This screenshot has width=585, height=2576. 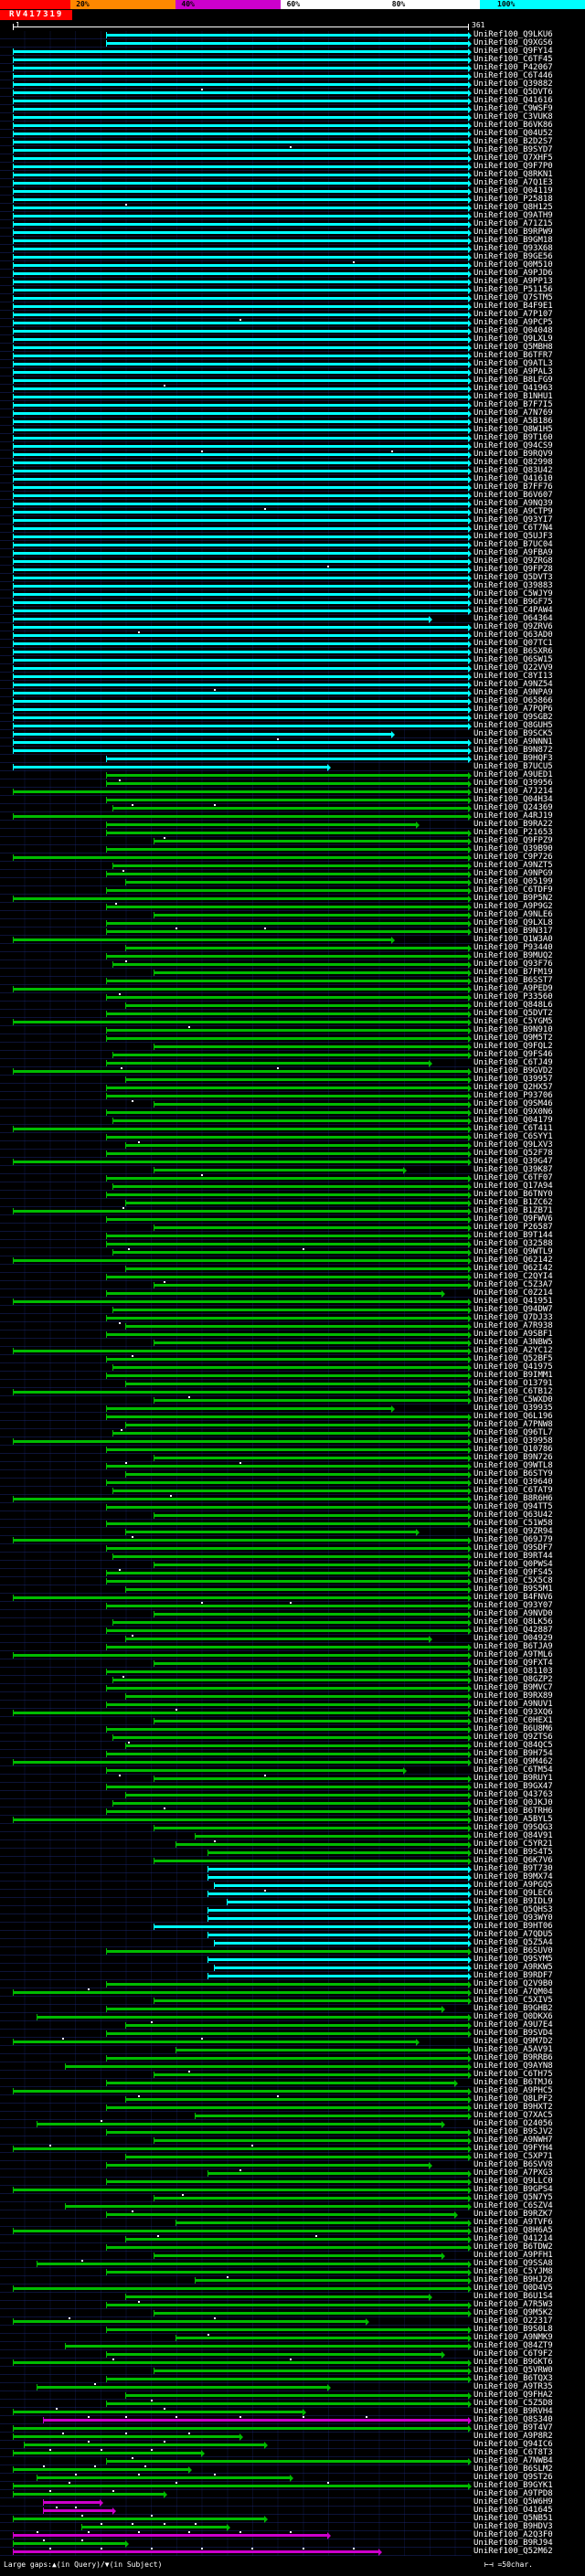 What do you see at coordinates (513, 2263) in the screenshot?
I see `hit-label: UniRef100_Q9SSA8` at bounding box center [513, 2263].